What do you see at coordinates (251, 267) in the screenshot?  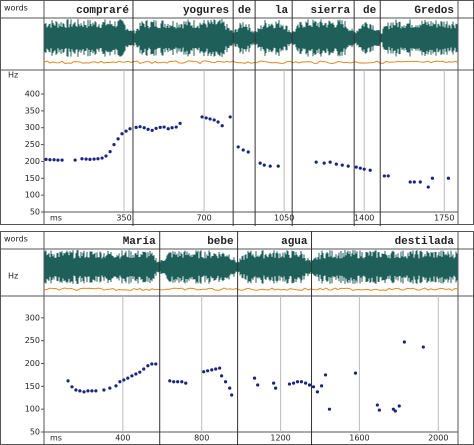 I see `waveform` at bounding box center [251, 267].